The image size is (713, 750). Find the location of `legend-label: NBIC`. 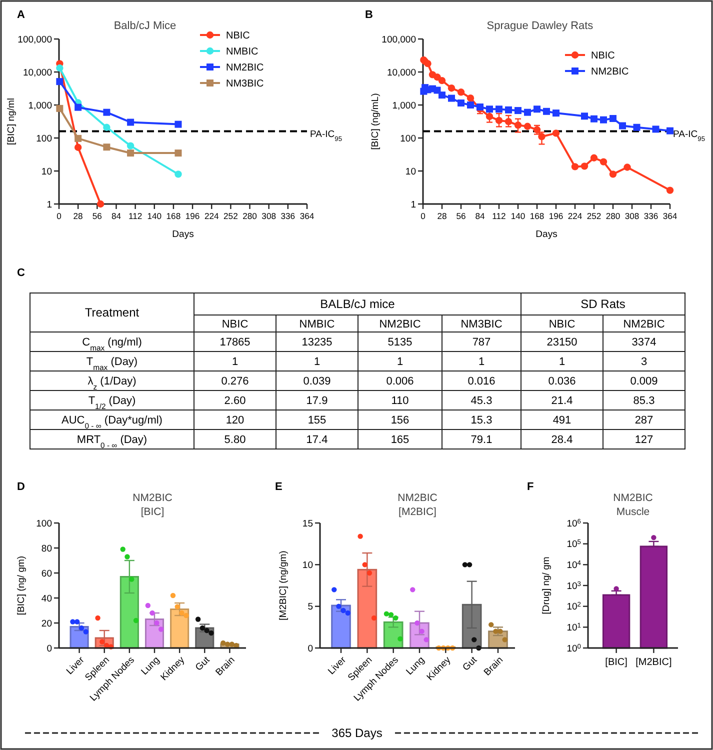

legend-label: NBIC is located at coordinates (603, 56).